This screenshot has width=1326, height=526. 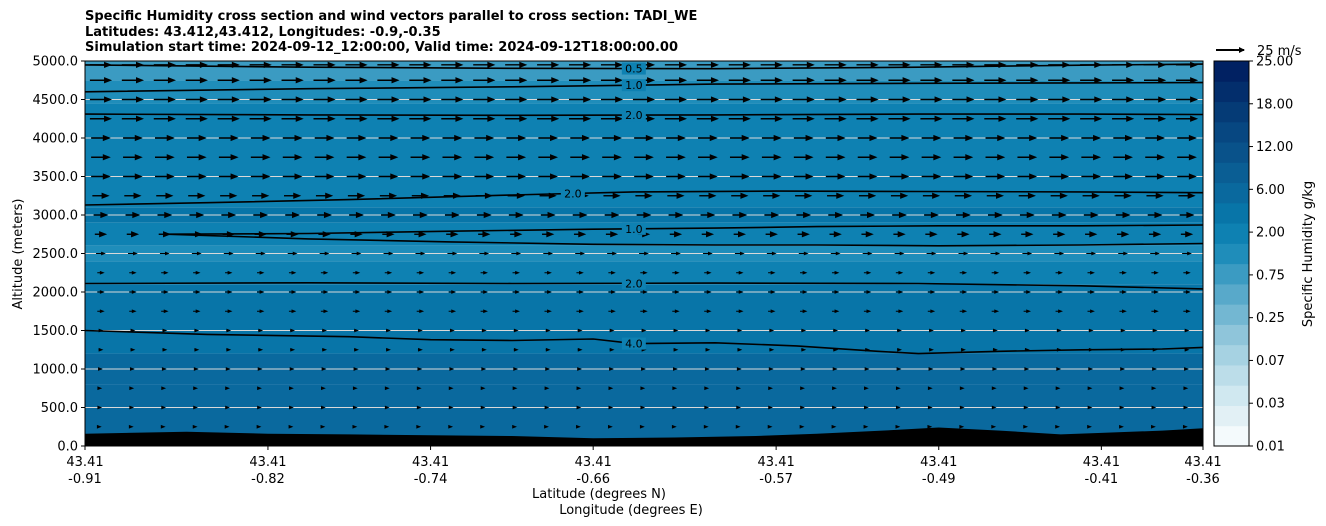 What do you see at coordinates (267, 462) in the screenshot?
I see `x-tick-label-lat: 43.41` at bounding box center [267, 462].